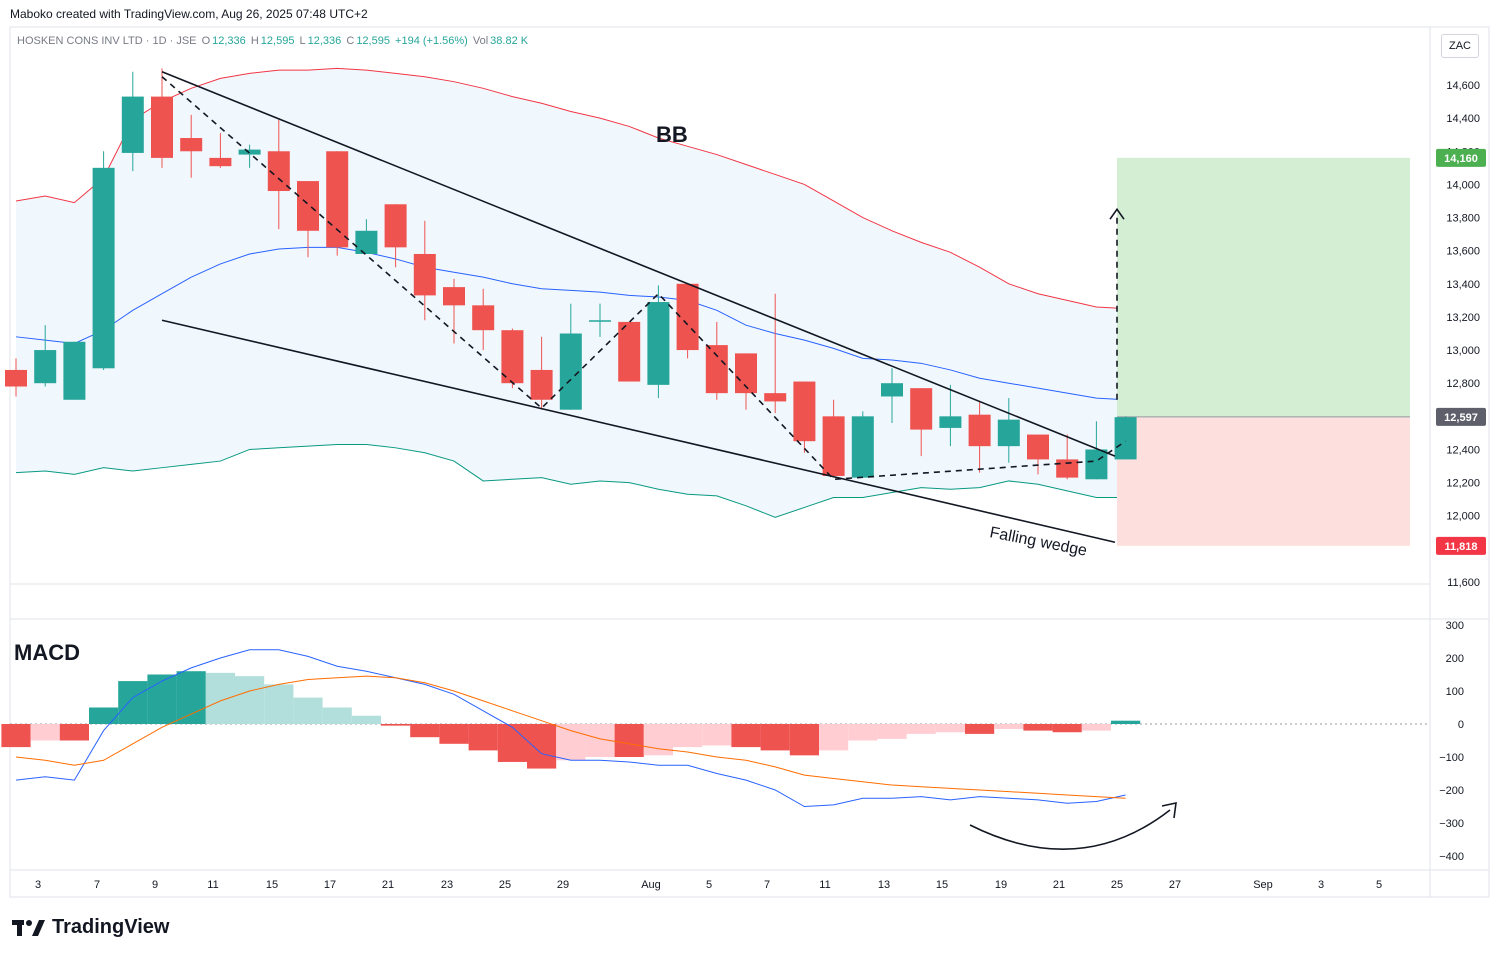  What do you see at coordinates (155, 885) in the screenshot?
I see `time-tick-label: 9` at bounding box center [155, 885].